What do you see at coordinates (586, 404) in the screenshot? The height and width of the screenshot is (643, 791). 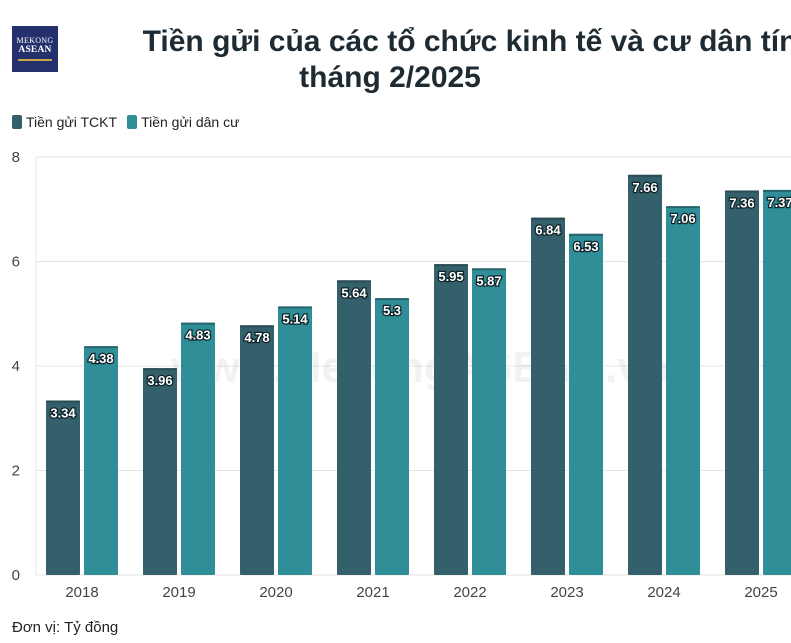 I see `bar-dancu-2023` at bounding box center [586, 404].